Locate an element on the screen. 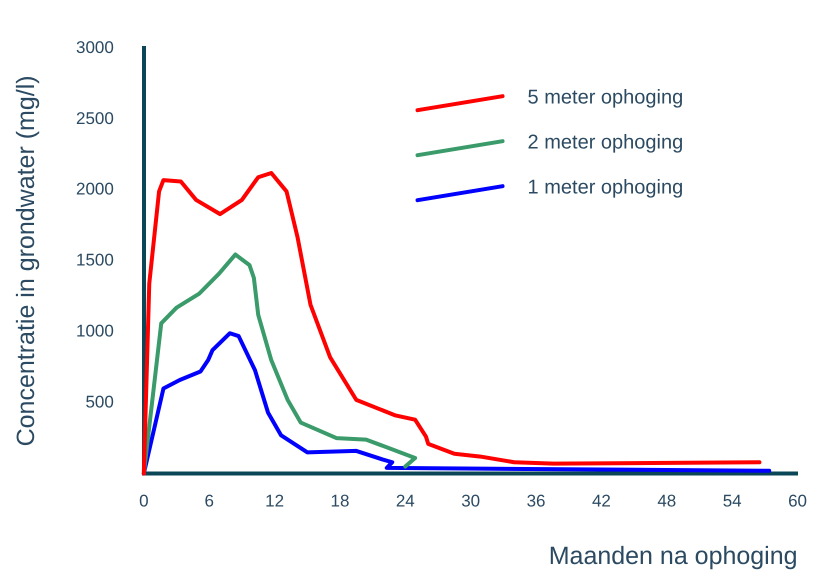 Image resolution: width=833 pixels, height=584 pixels. x-tick-label: 60 is located at coordinates (798, 500).